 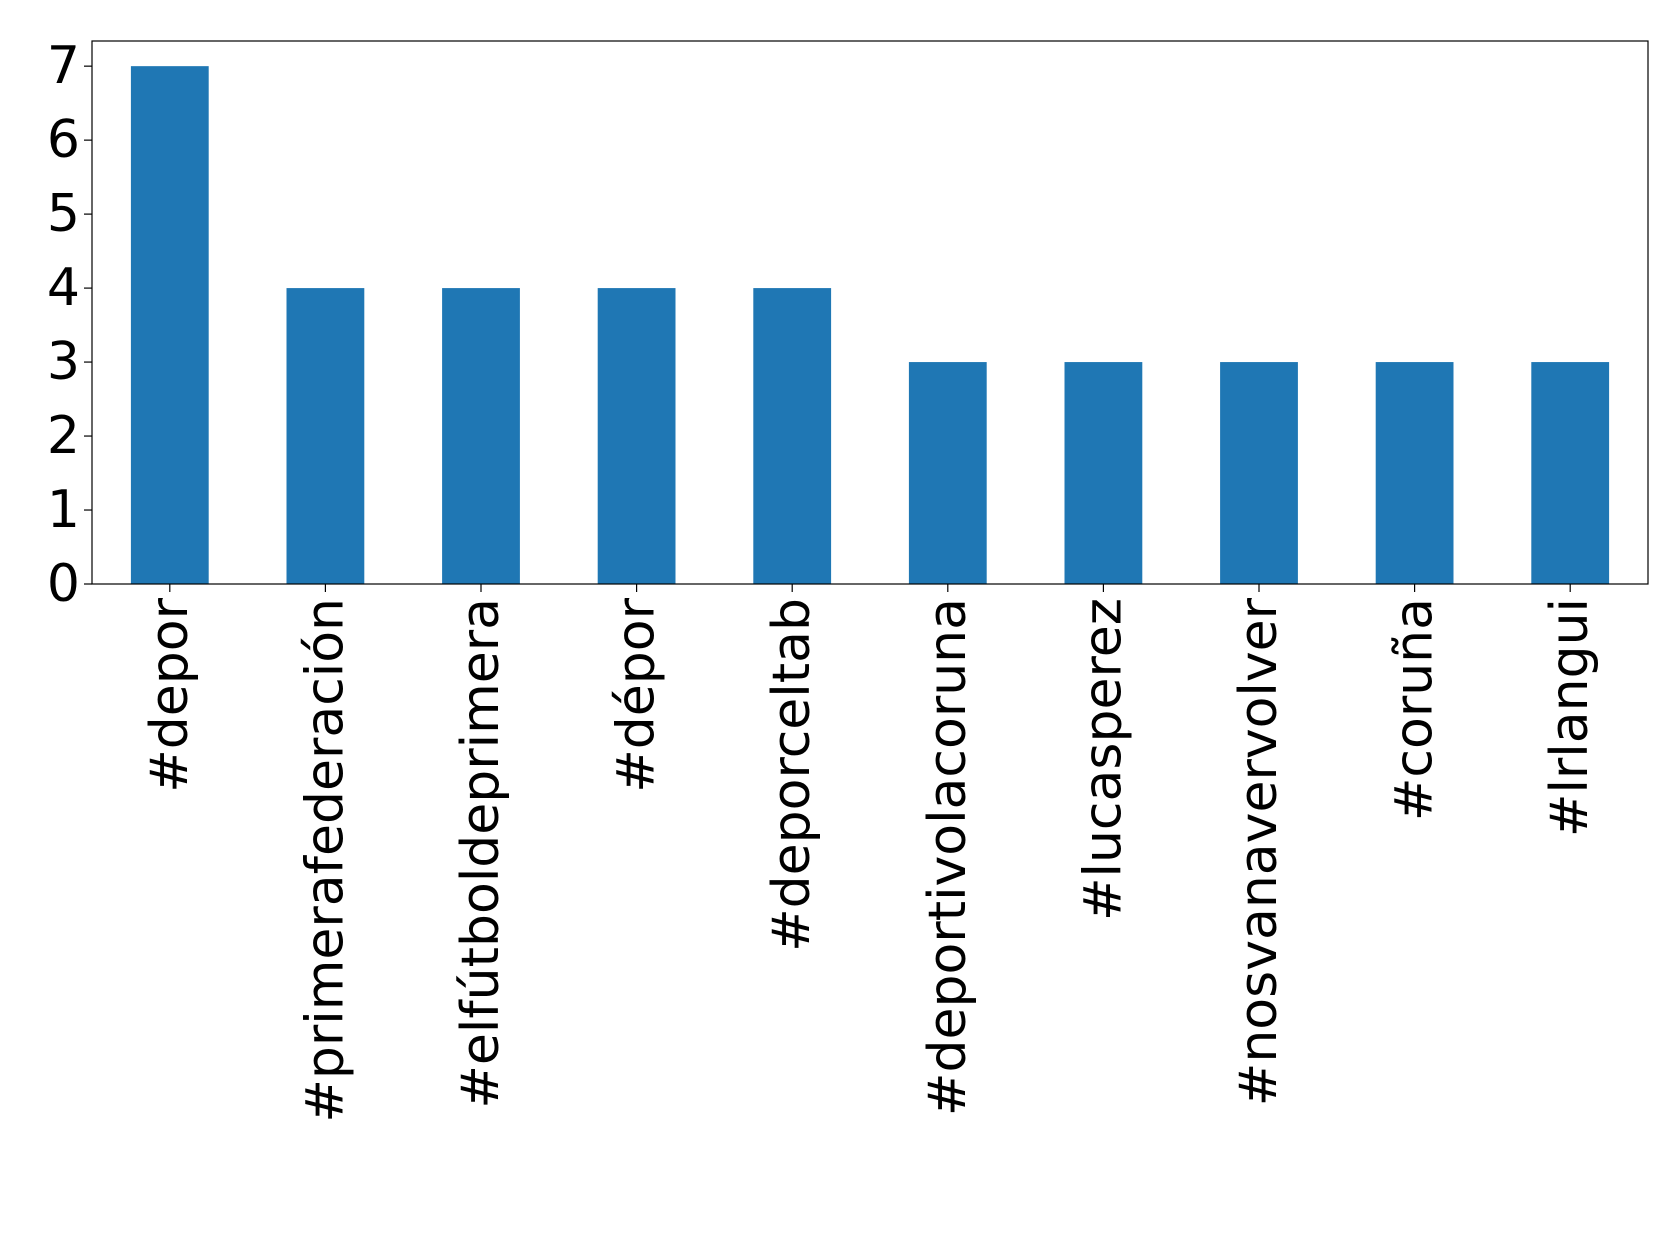 I want to click on x-tick-label: #elfútboldeprimera, so click(x=481, y=853).